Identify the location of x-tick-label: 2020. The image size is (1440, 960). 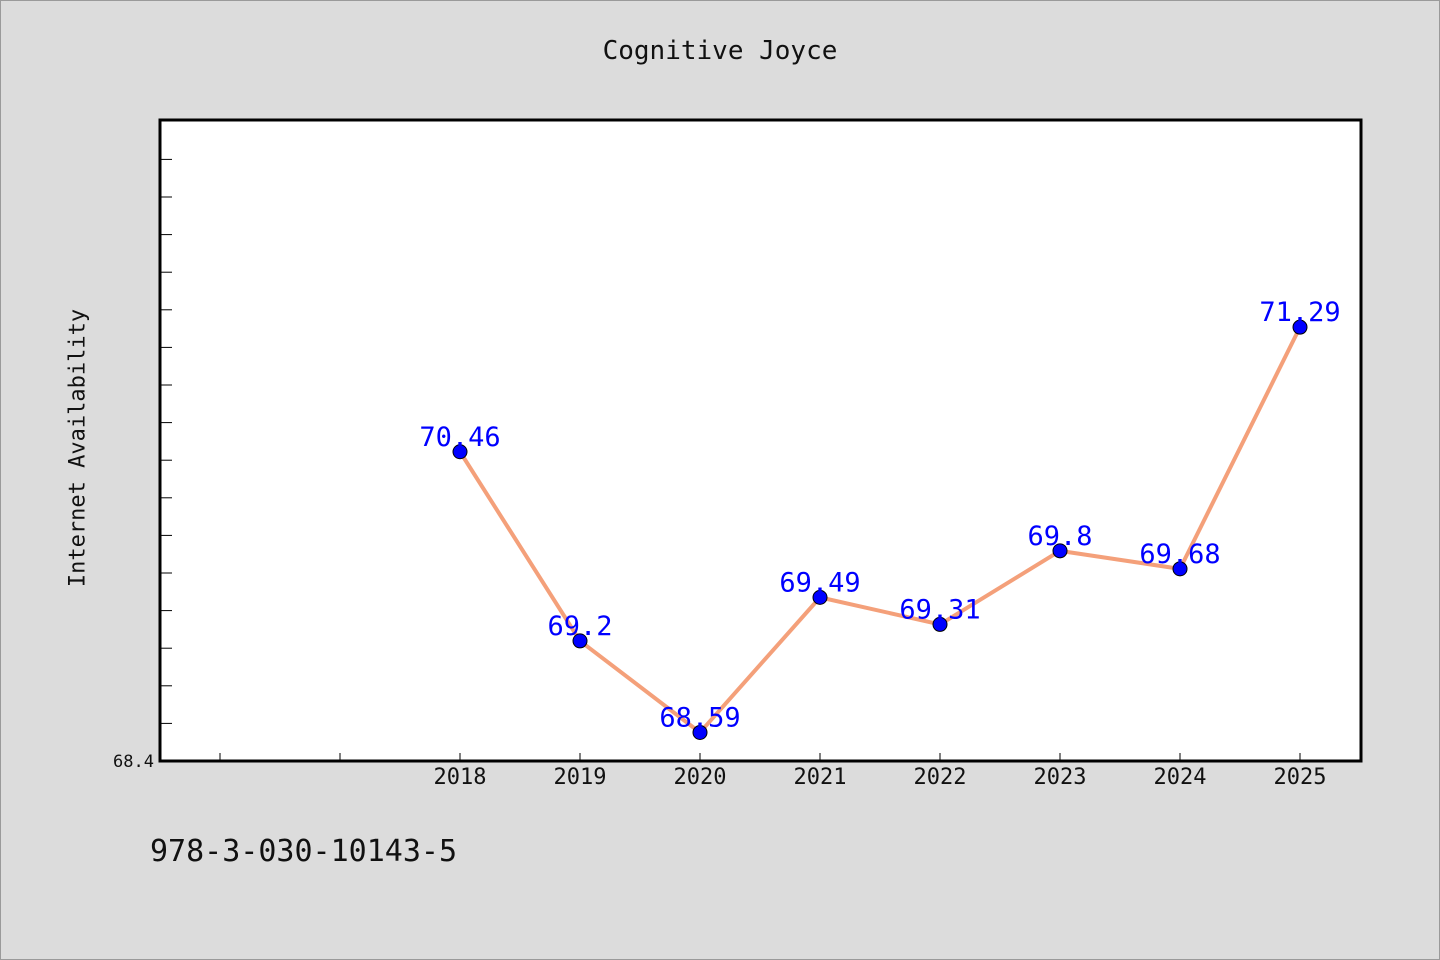
(700, 777).